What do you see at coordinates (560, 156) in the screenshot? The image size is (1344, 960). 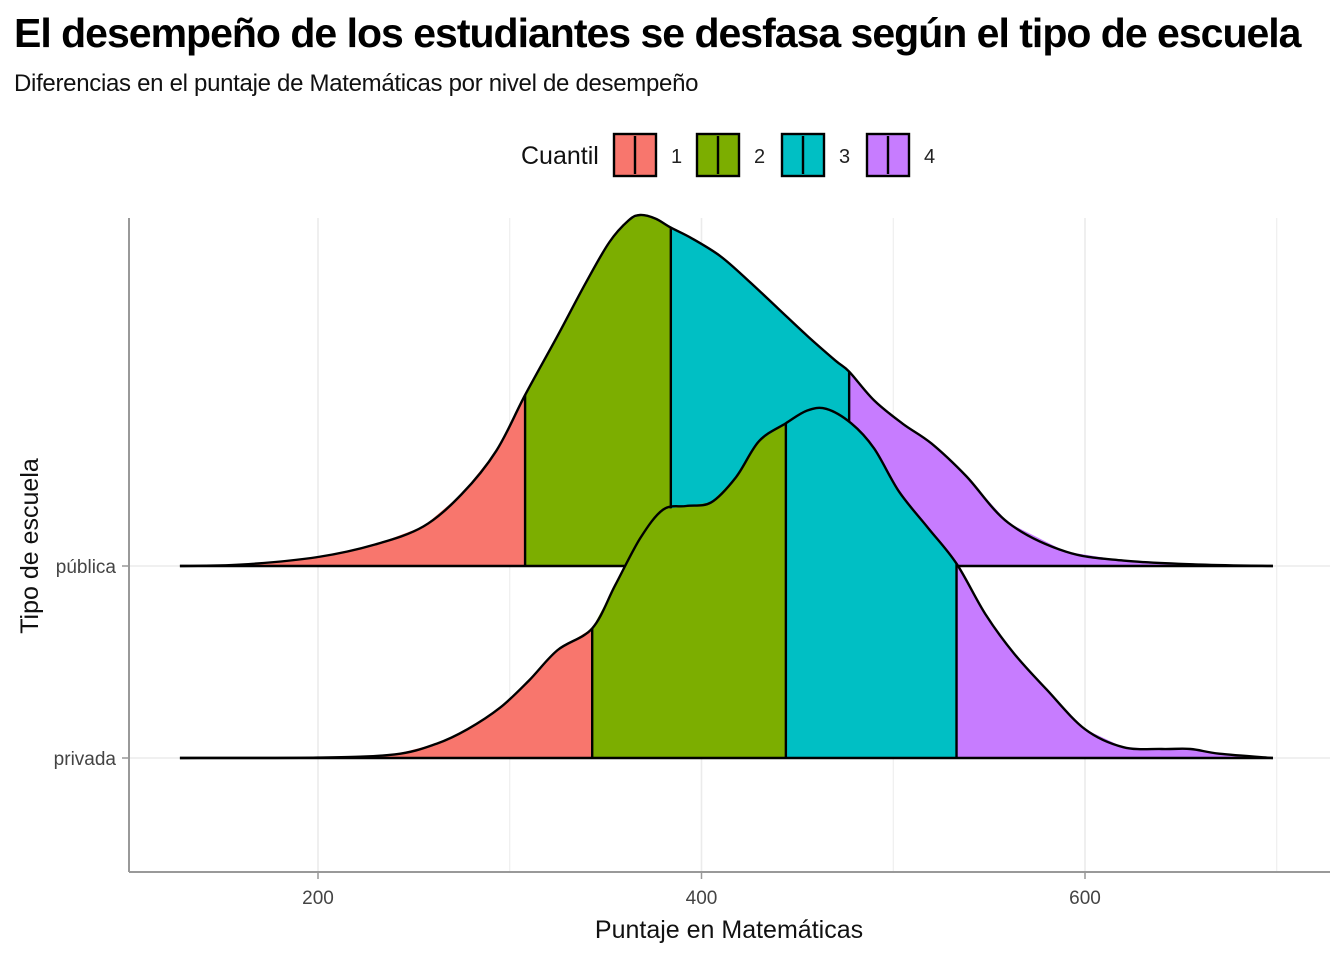 I see `legend-title: Cuantil` at bounding box center [560, 156].